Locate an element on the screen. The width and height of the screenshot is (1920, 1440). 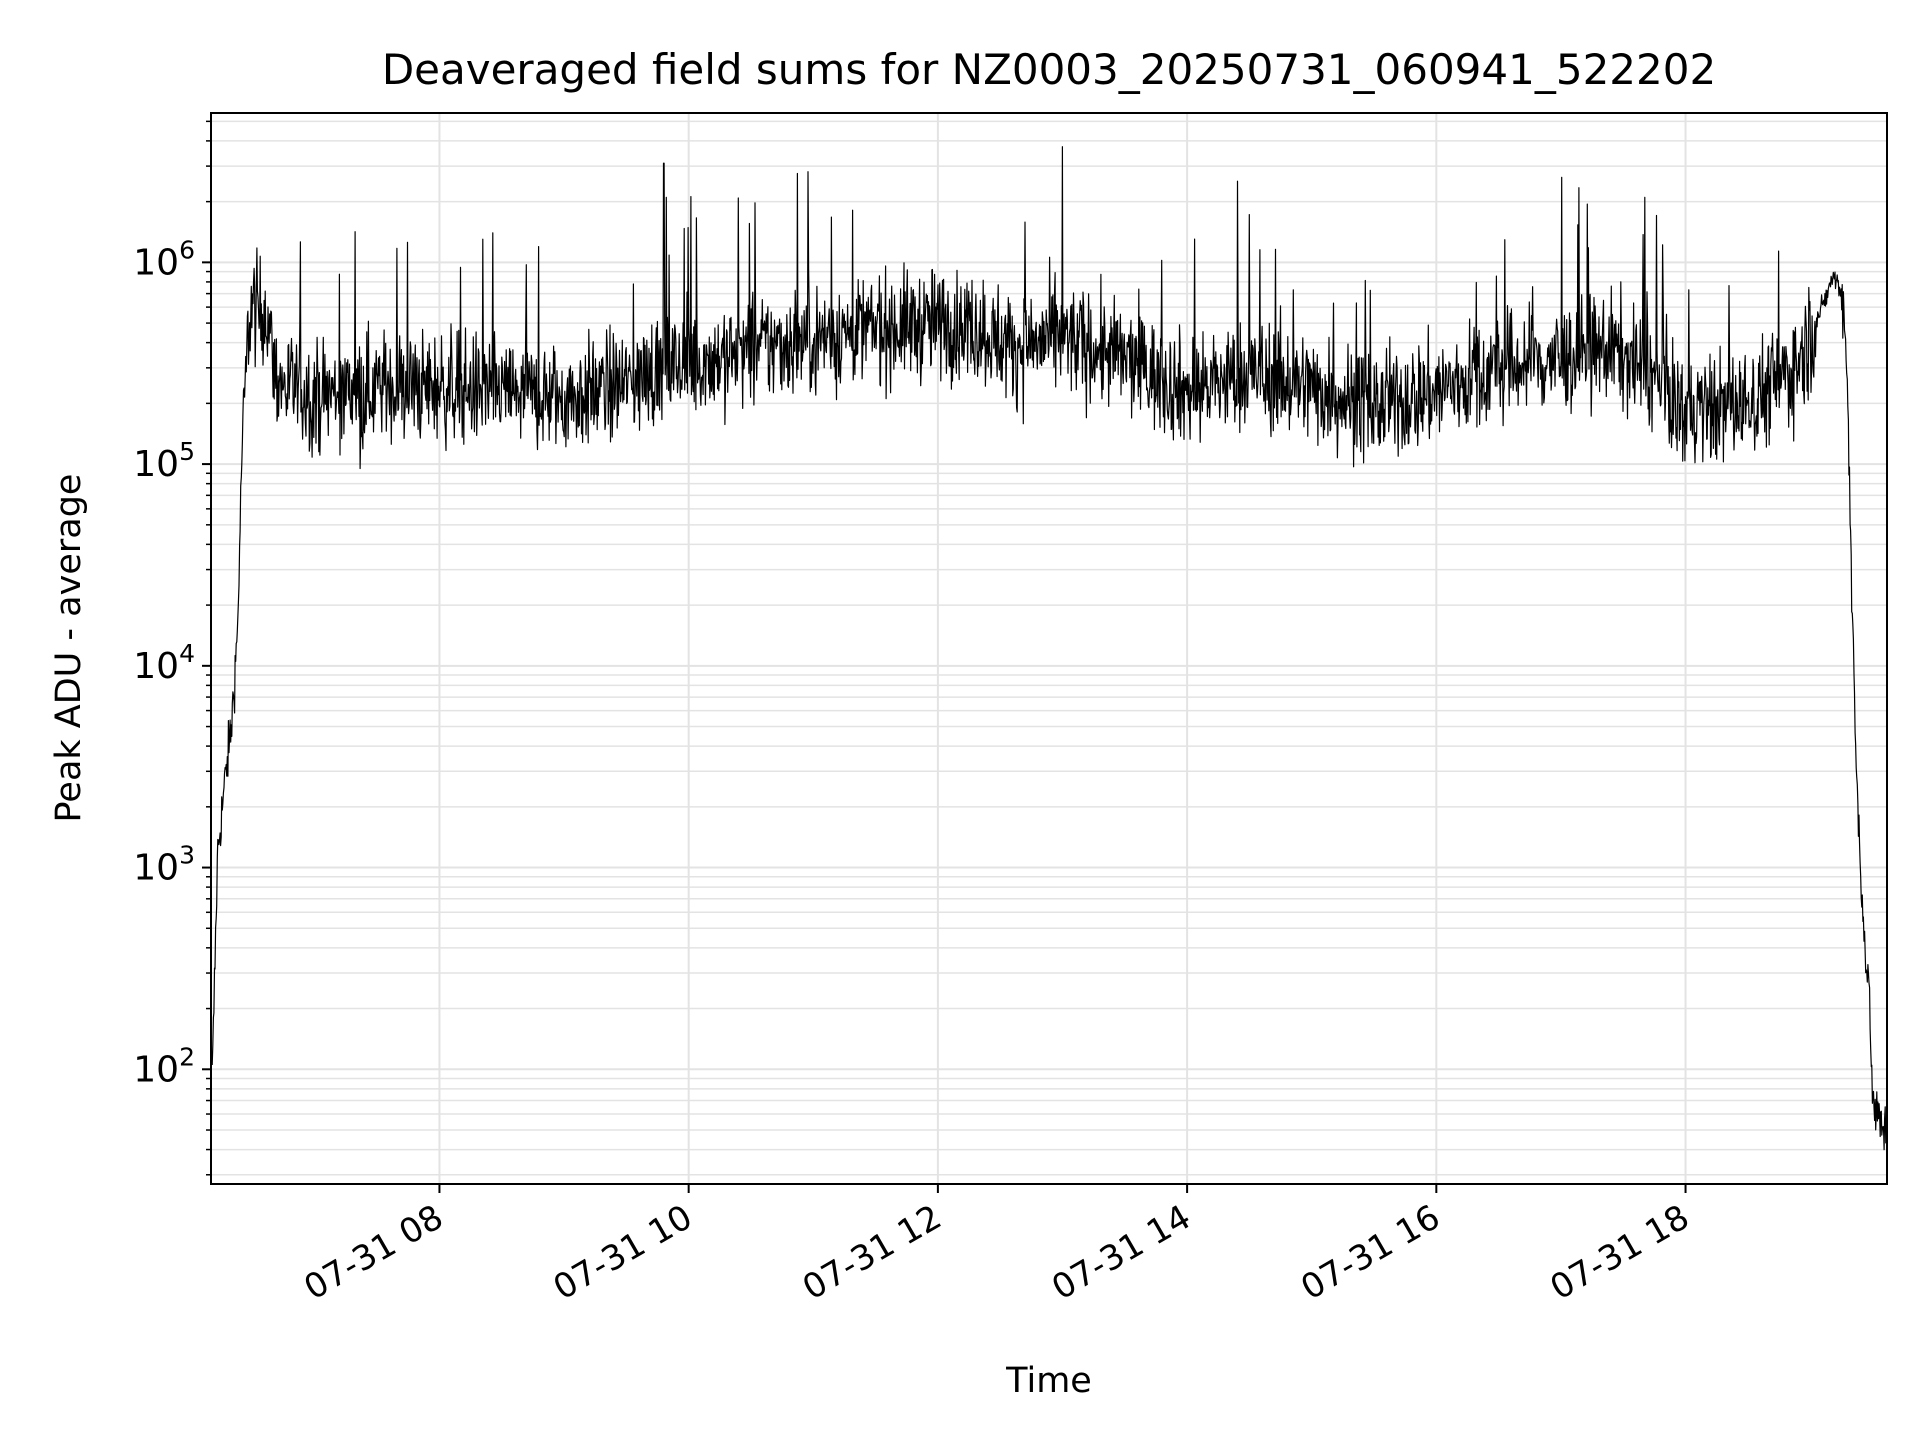
y-axis-label: Peak ADU - average is located at coordinates (69, 648).